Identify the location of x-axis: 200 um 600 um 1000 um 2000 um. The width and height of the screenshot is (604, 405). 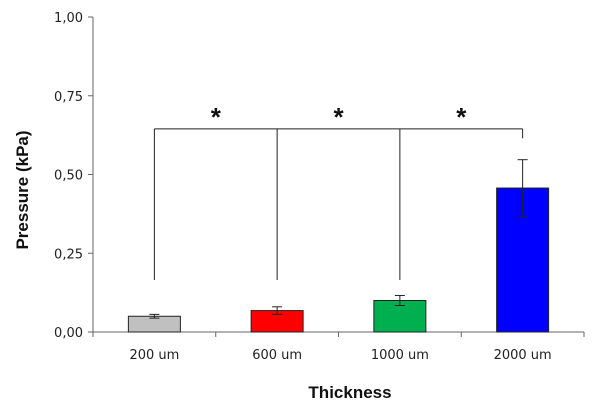
(338, 347).